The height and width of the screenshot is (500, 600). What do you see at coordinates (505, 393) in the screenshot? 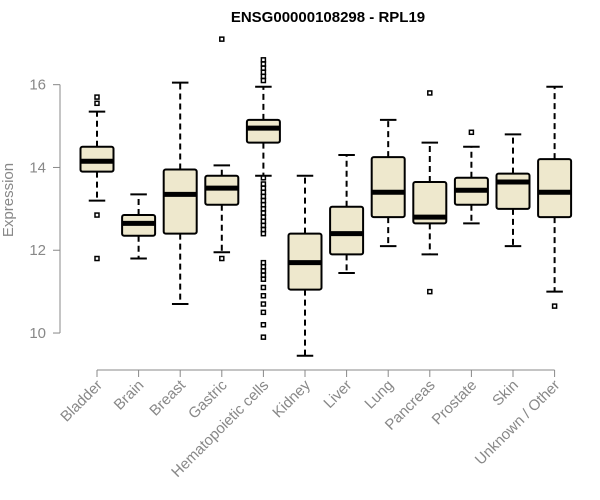
I see `x-tick-label: Skin` at bounding box center [505, 393].